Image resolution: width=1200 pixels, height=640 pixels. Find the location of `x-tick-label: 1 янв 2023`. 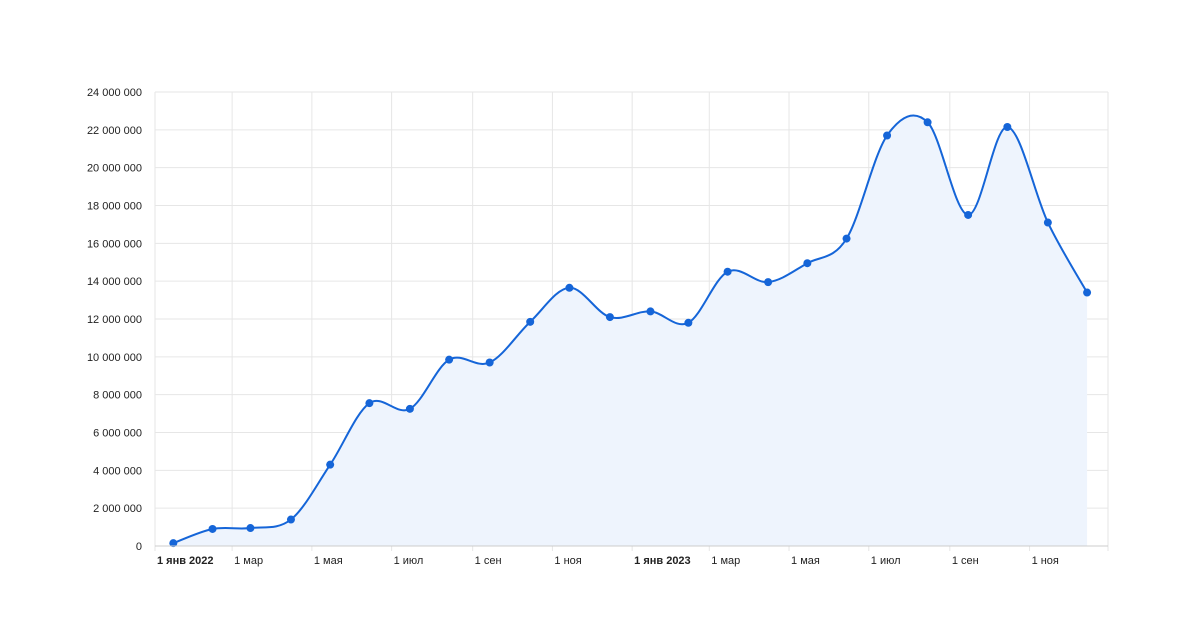

x-tick-label: 1 янв 2023 is located at coordinates (662, 561).